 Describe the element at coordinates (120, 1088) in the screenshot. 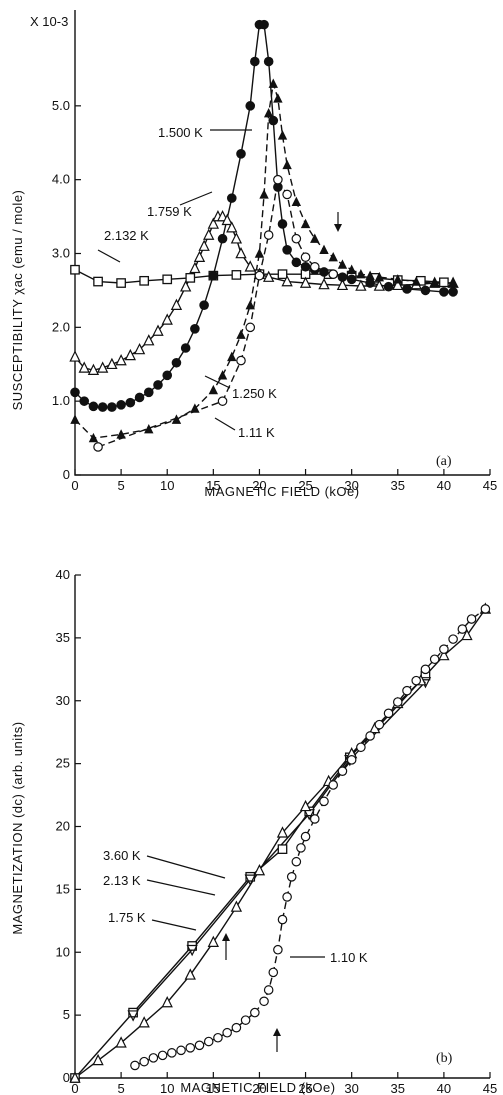

I see `x-tick-label: 5` at that location.